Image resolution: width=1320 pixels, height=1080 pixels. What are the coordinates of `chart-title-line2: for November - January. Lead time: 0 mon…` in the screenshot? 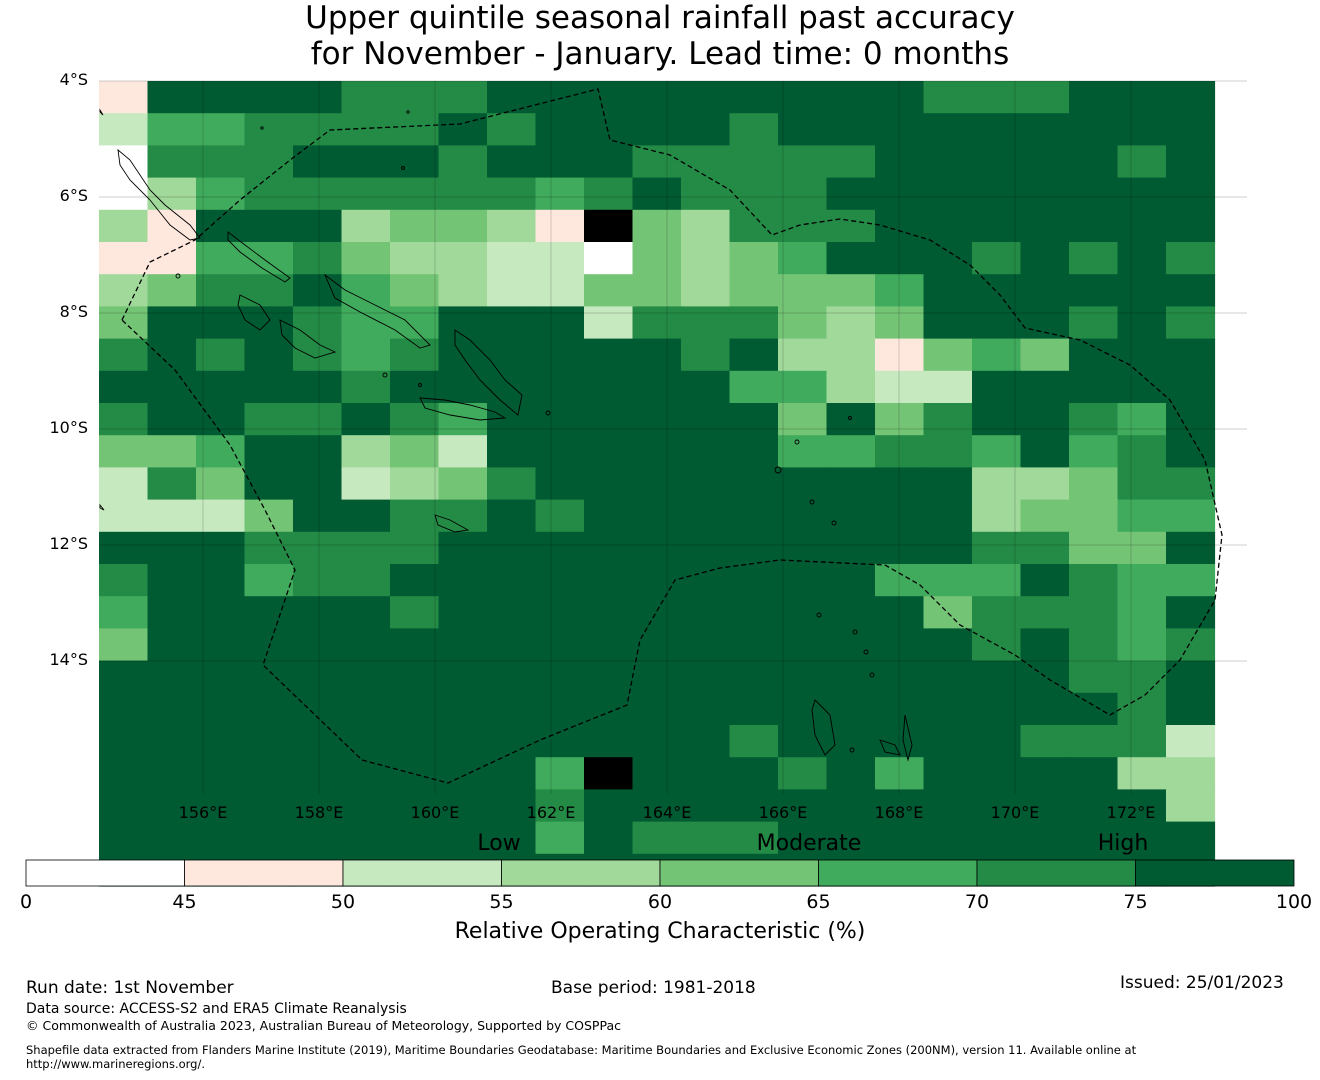 It's located at (660, 54).